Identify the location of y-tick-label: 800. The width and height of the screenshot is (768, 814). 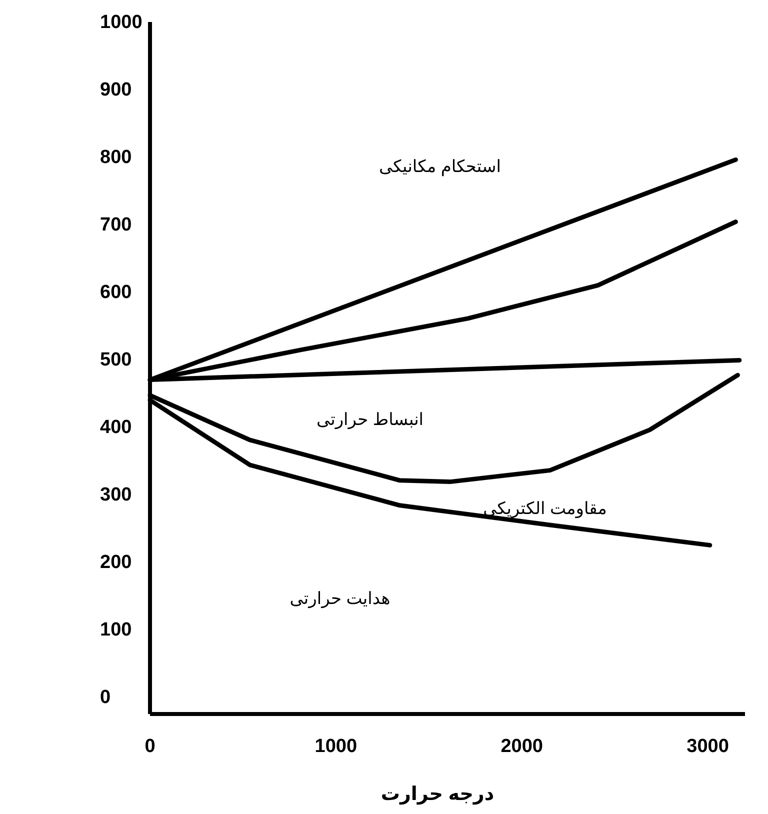
(116, 157).